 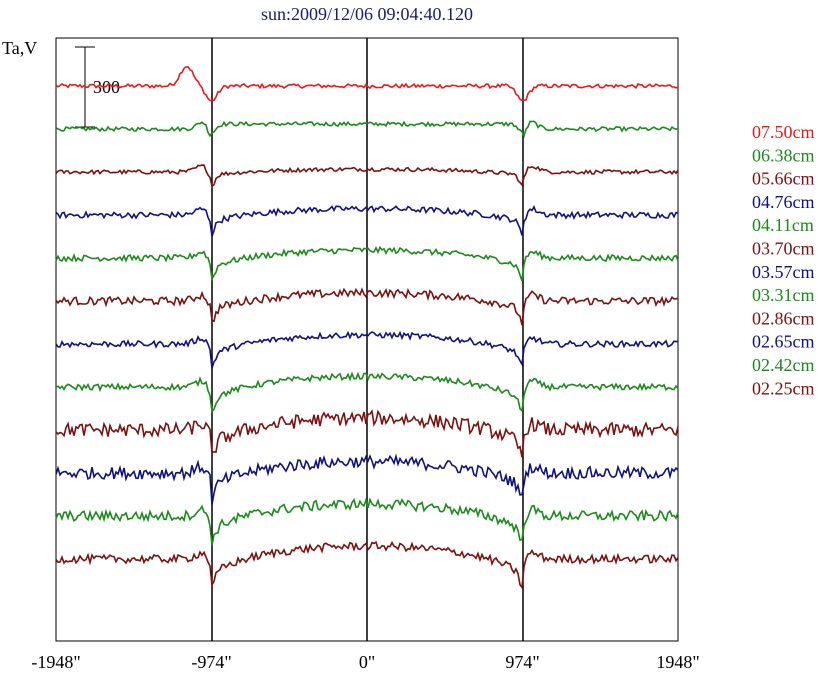 I want to click on legend-entry-11: 02.25cm, so click(x=783, y=388).